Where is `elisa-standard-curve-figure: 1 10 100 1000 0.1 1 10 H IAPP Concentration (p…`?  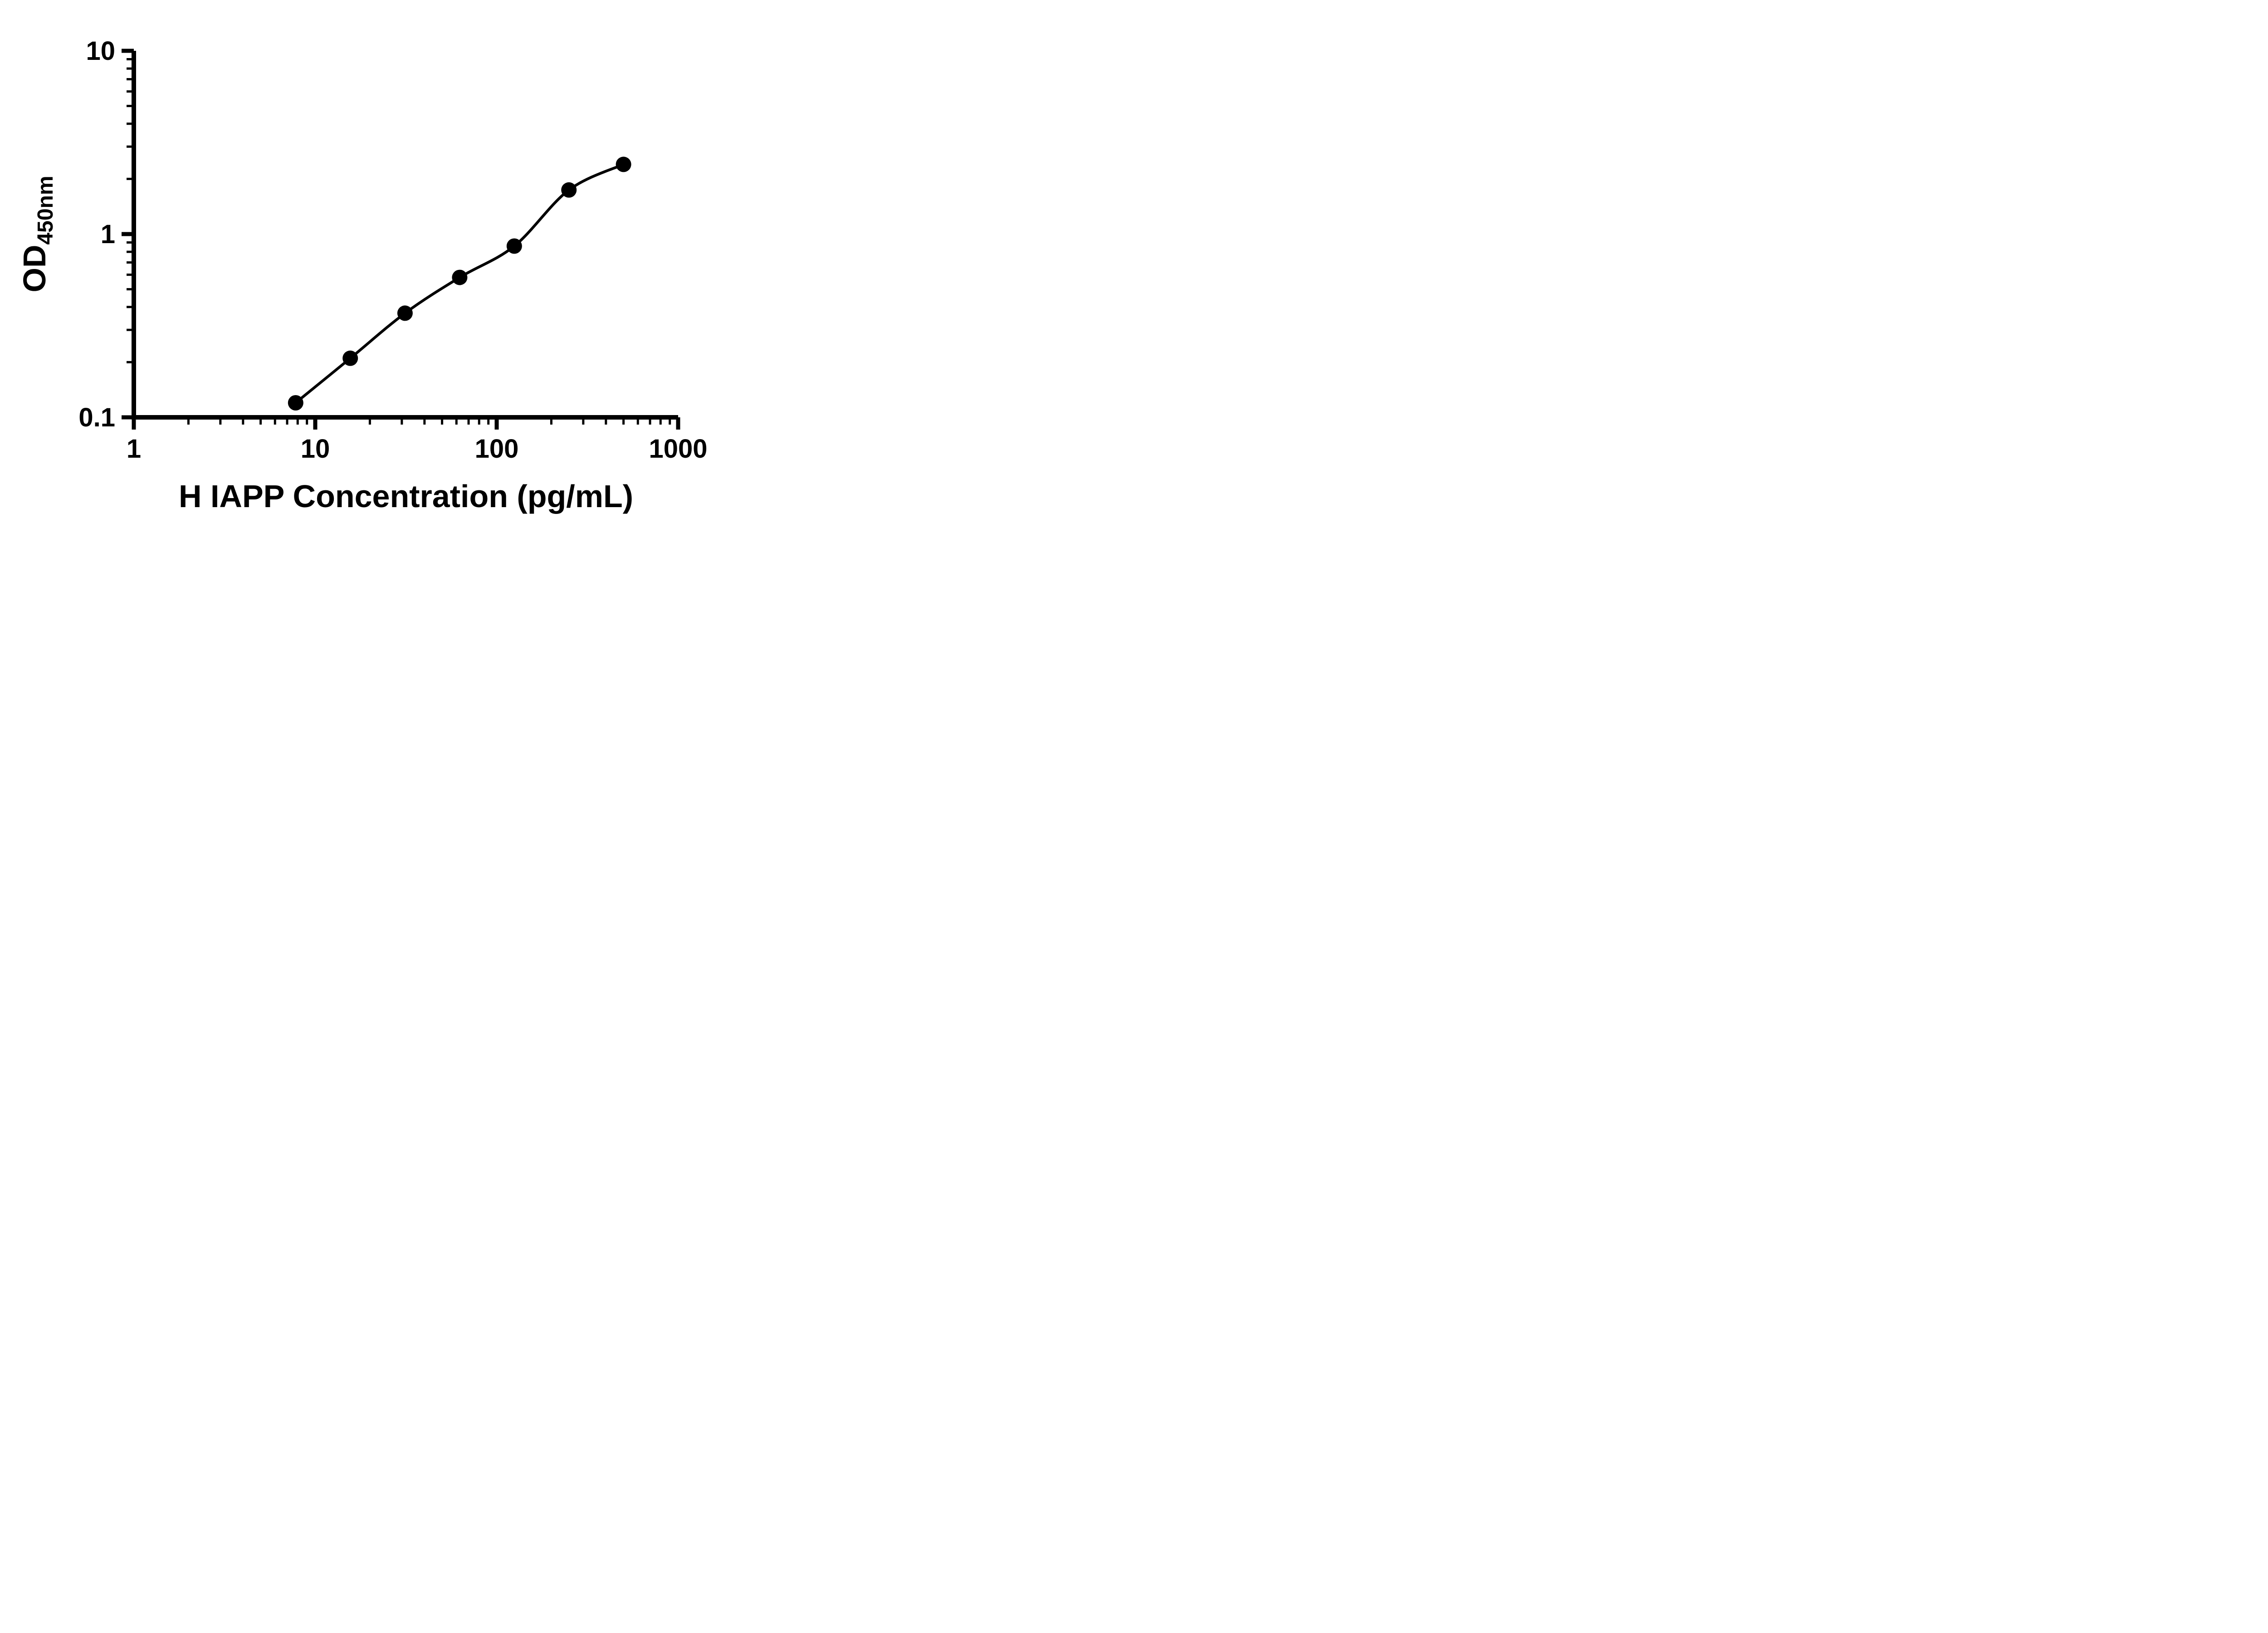
elisa-standard-curve-figure: 1 10 100 1000 0.1 1 10 H IAPP Concentration (p… is located at coordinates (381, 272).